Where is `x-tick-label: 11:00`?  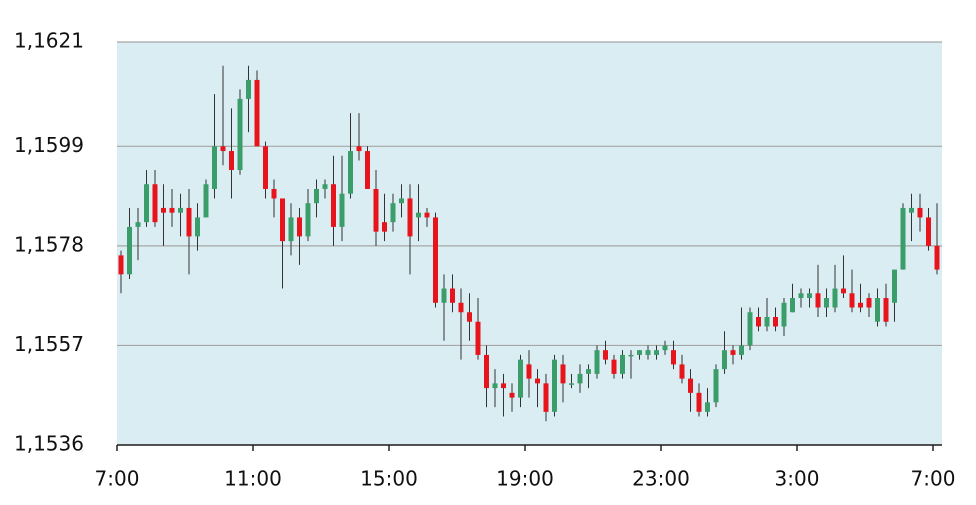
x-tick-label: 11:00 is located at coordinates (253, 479).